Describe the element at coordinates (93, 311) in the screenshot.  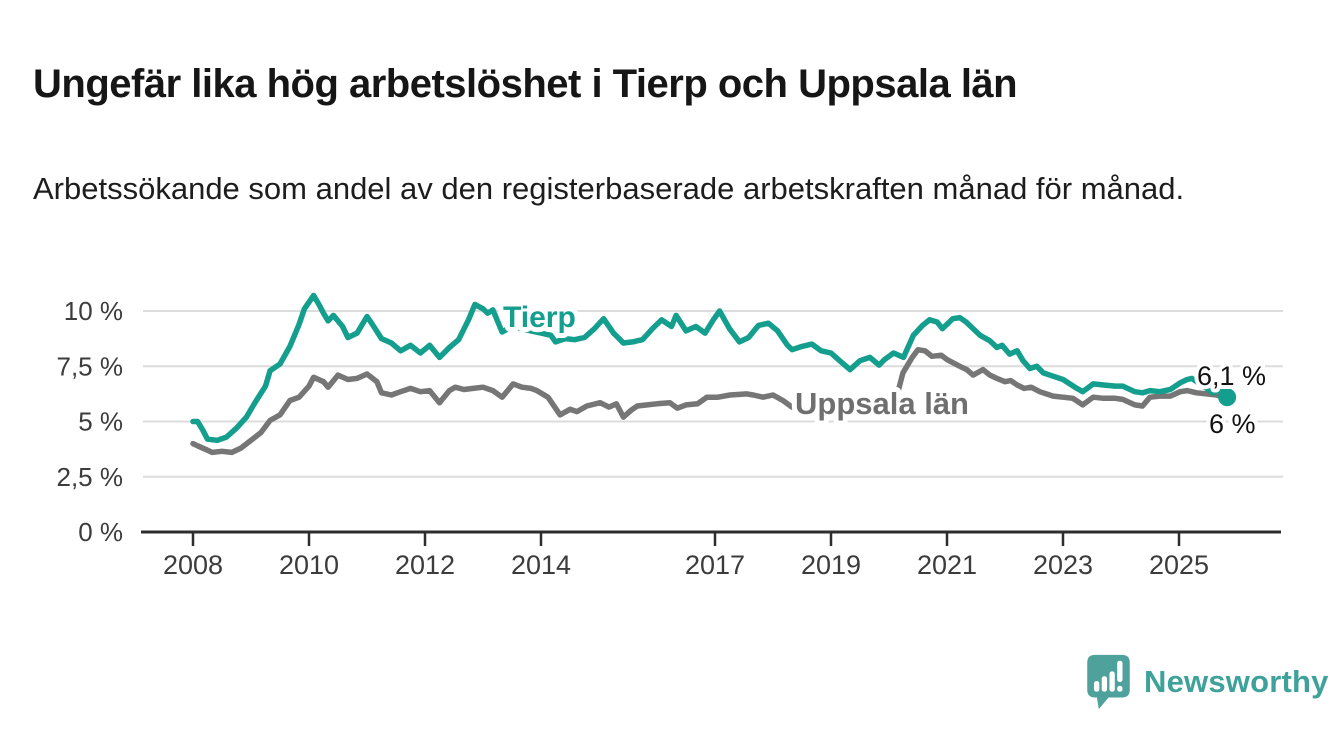
I see `y-tick-label: 10 %` at that location.